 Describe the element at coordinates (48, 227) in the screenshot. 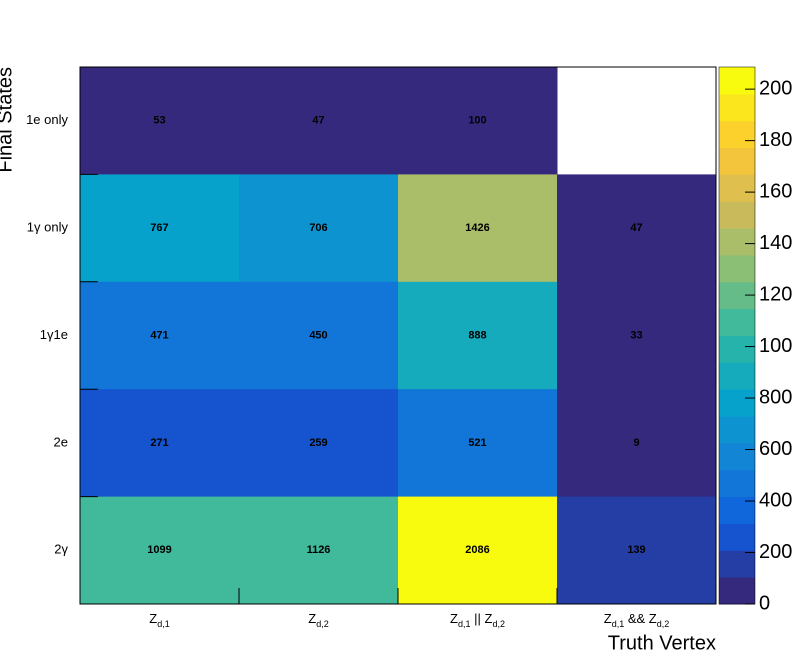

I see `y-tick-label: 1γ only` at that location.